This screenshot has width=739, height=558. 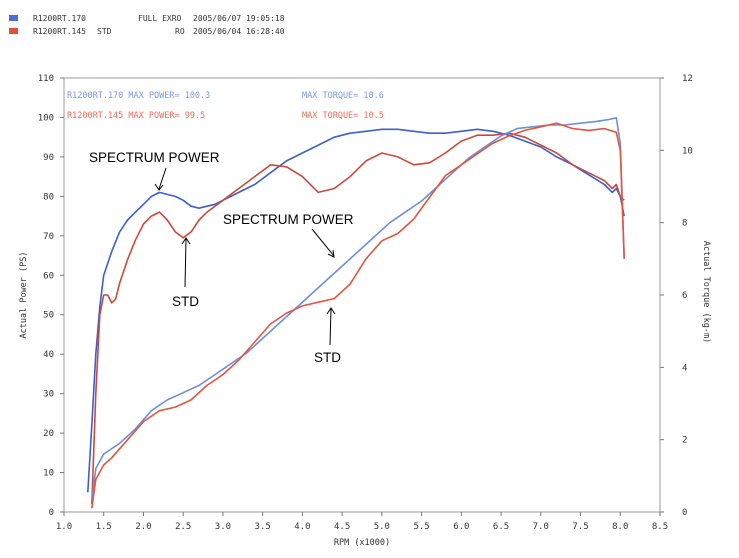 I want to click on run-1-note: FULL EXRO, so click(x=160, y=18).